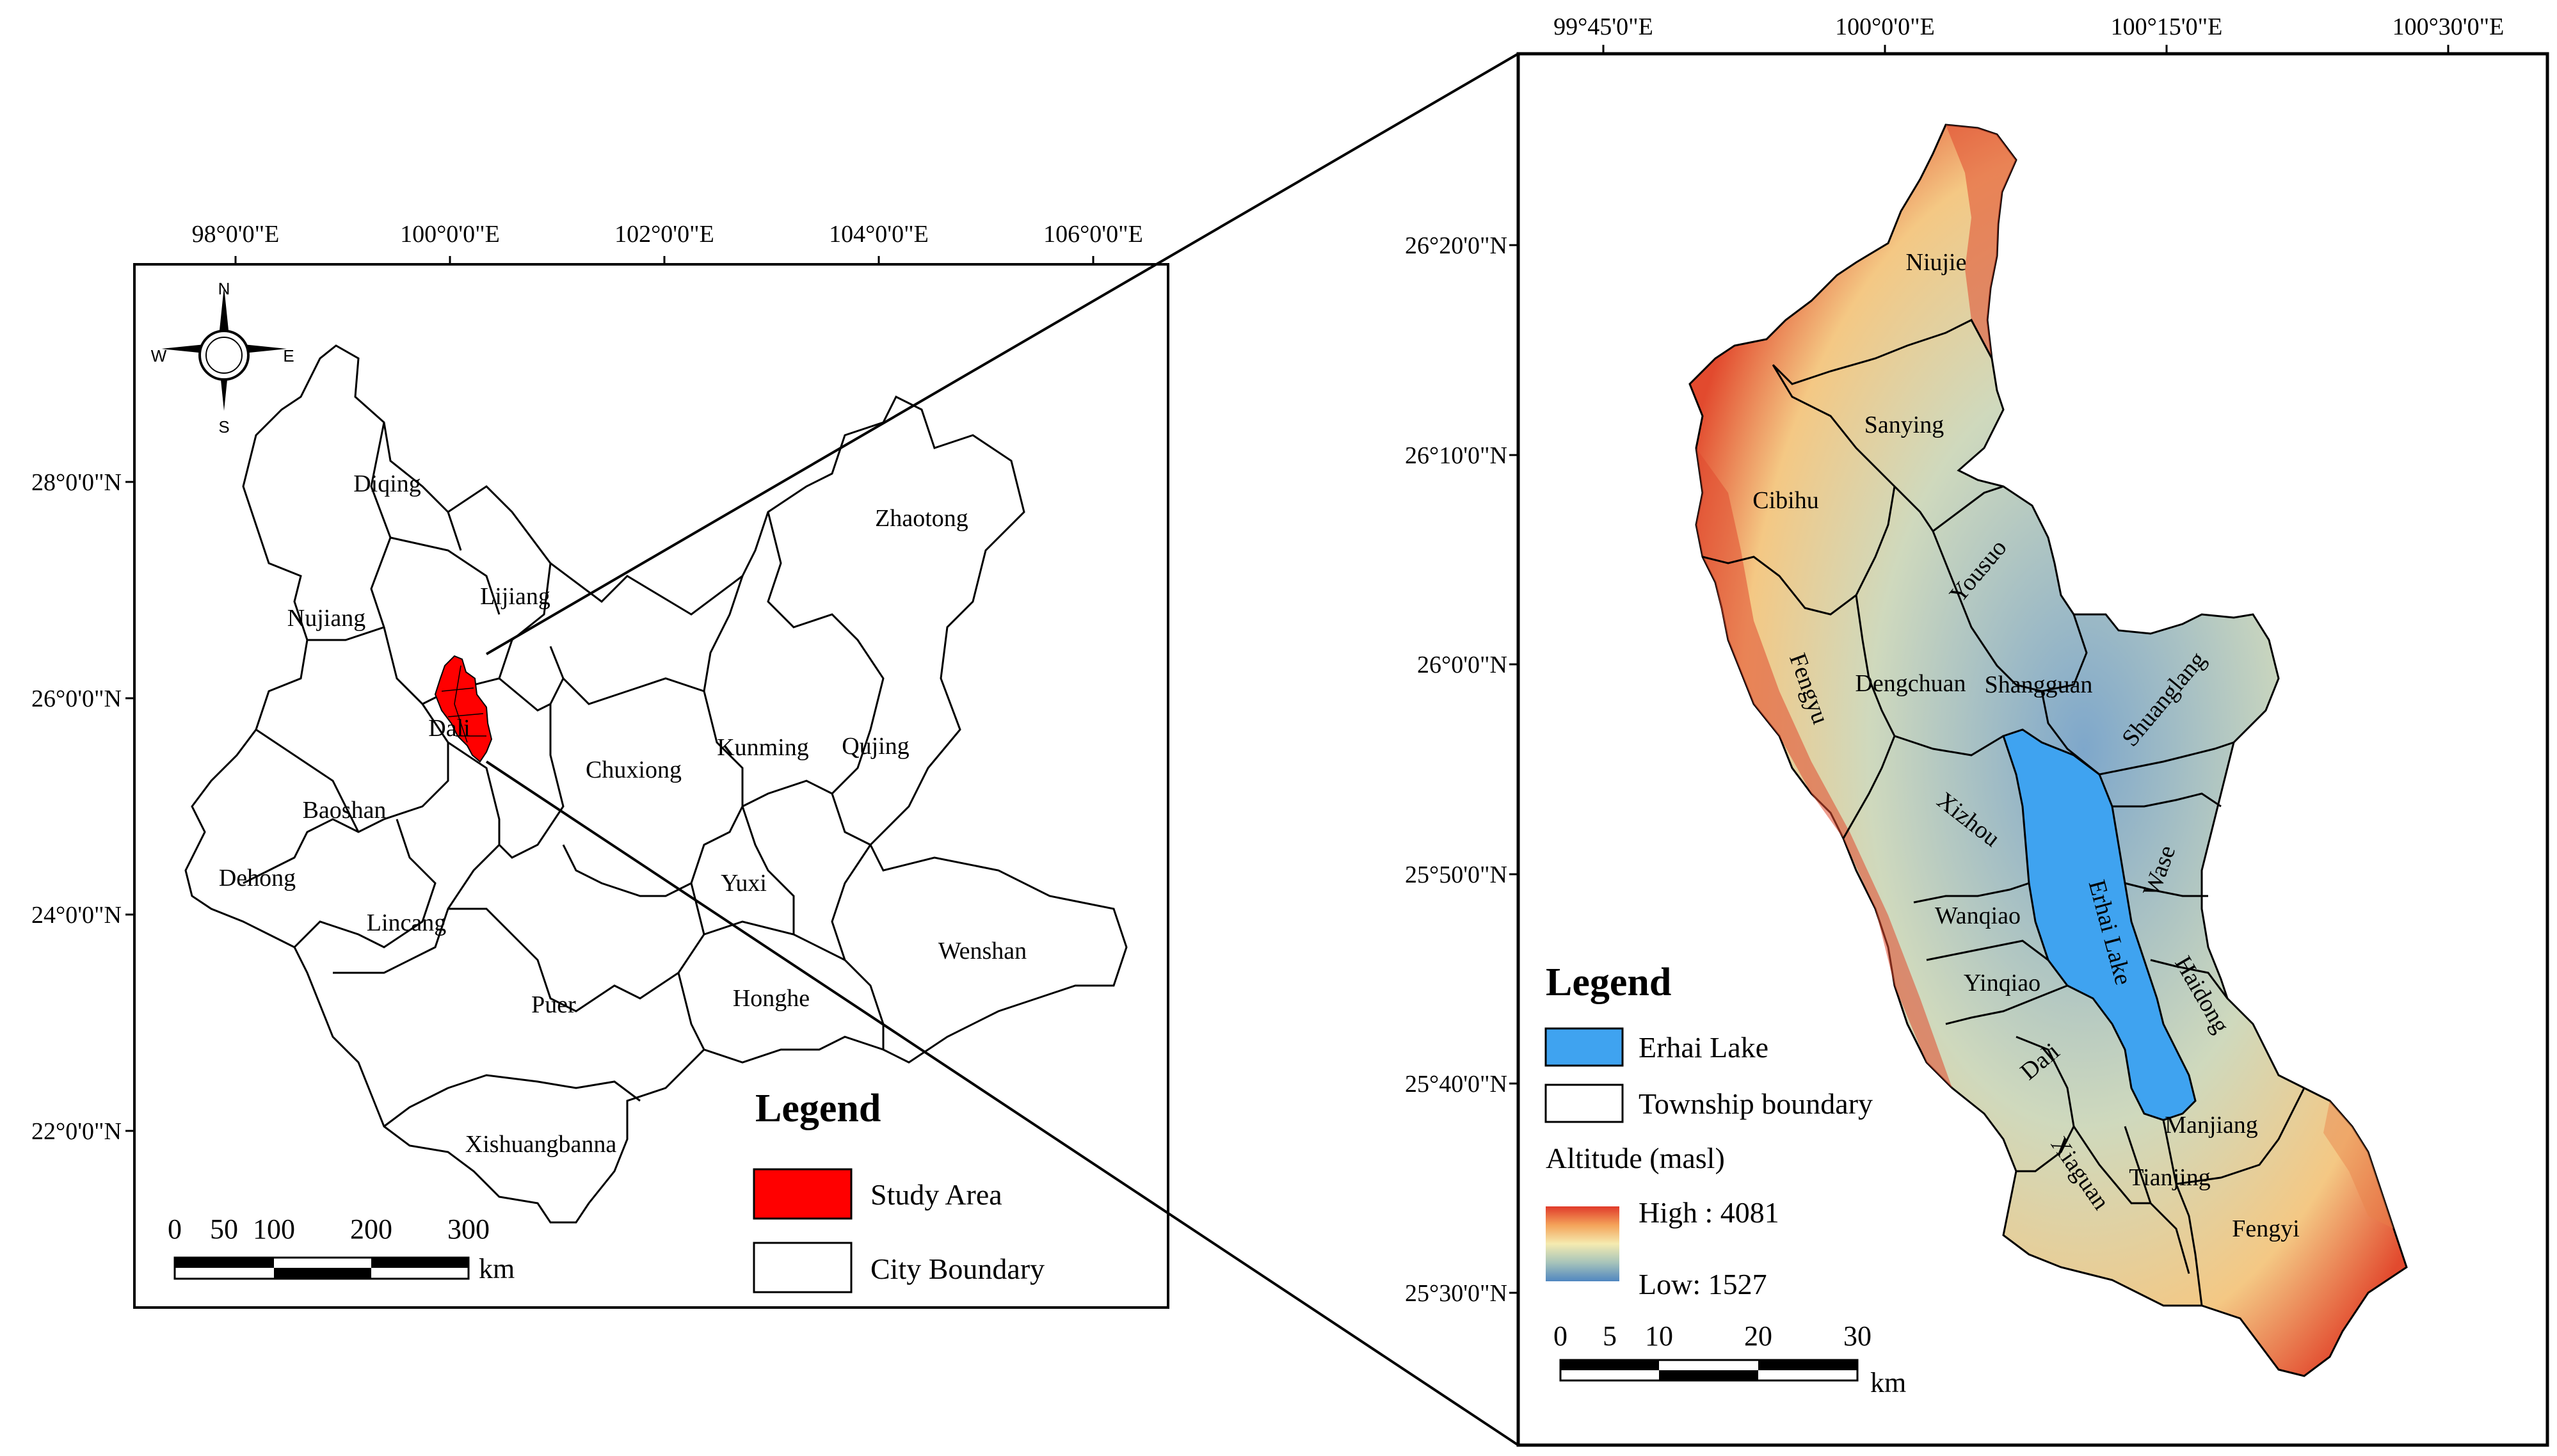 This screenshot has width=2557, height=1456. What do you see at coordinates (1937, 262) in the screenshot?
I see `township-label: Niujie` at bounding box center [1937, 262].